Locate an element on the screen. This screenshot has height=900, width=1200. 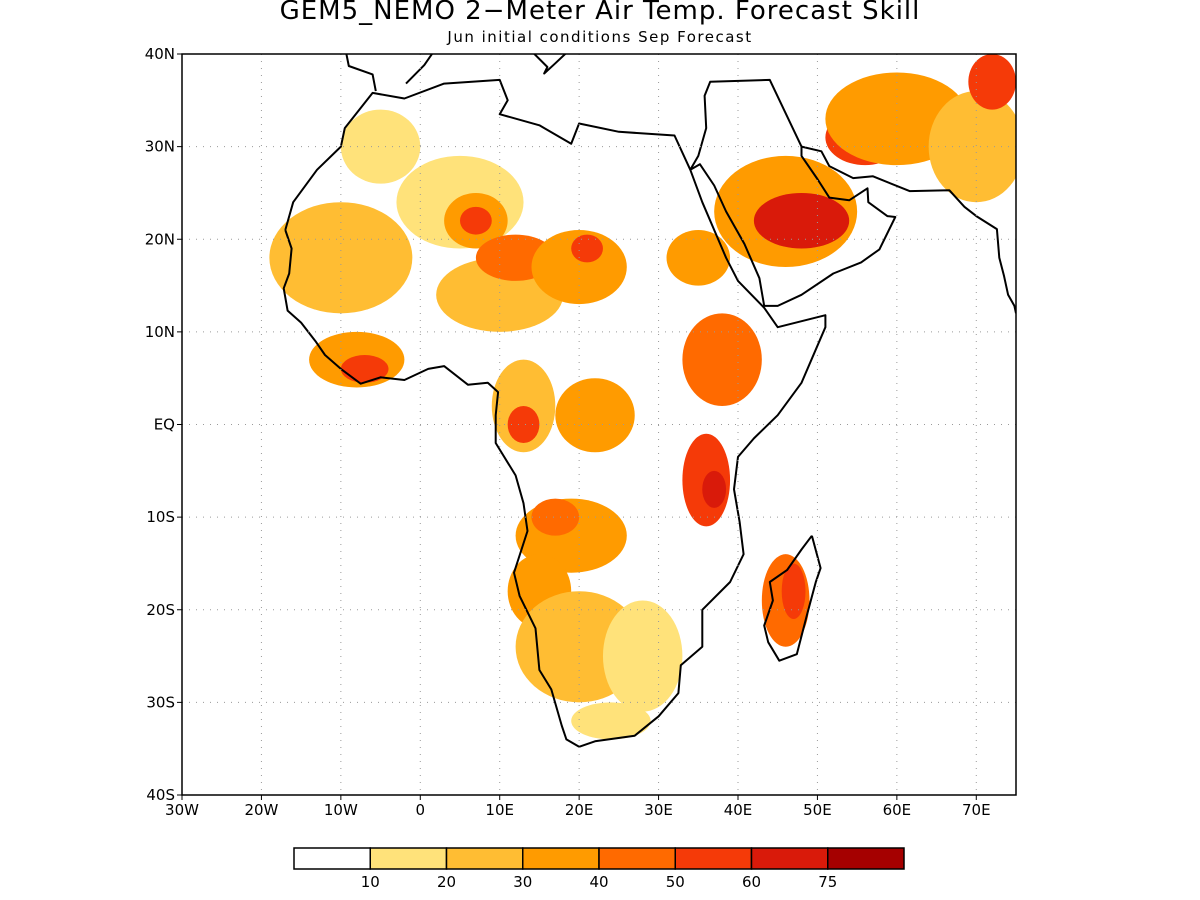
arabia-coastline is located at coordinates (793, 192).